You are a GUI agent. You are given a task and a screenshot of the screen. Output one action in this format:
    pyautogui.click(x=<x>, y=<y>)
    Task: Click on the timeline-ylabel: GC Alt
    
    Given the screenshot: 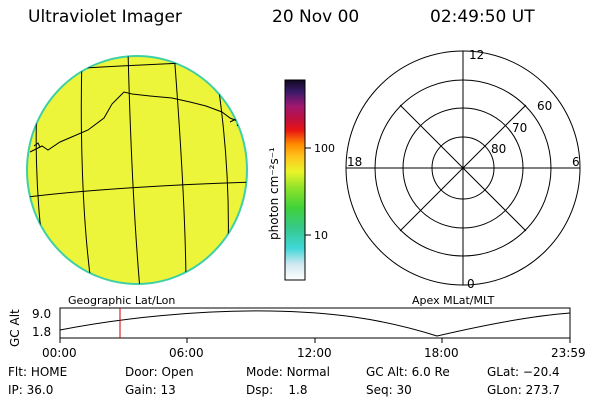 What is the action you would take?
    pyautogui.click(x=15, y=328)
    